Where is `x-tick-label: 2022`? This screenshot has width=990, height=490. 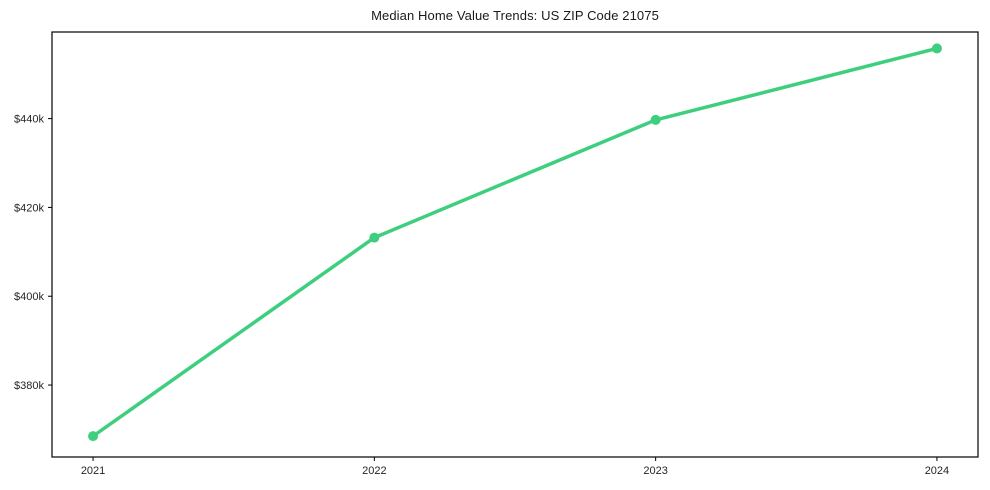
x-tick-label: 2022 is located at coordinates (374, 471).